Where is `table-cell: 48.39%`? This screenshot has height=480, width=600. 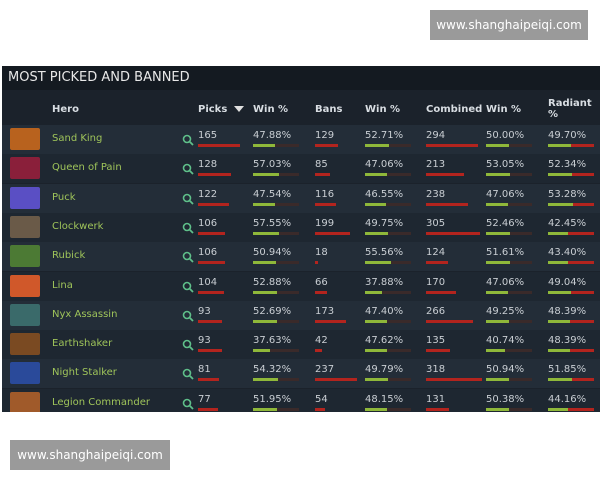 table-cell: 48.39% is located at coordinates (567, 311).